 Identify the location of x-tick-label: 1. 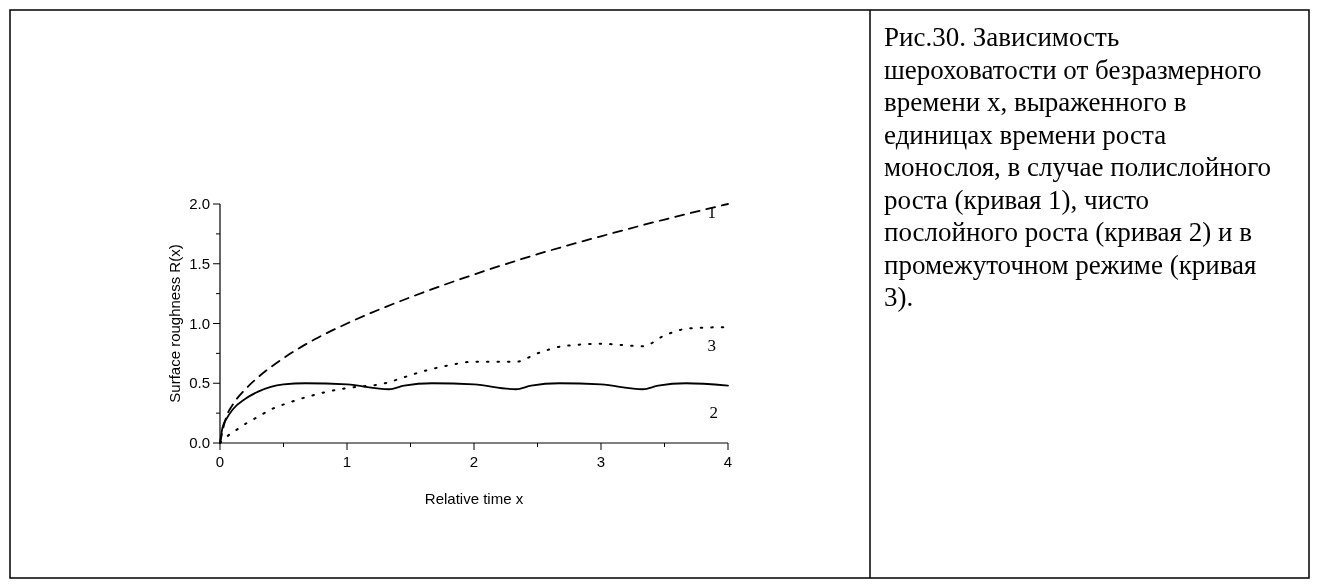
(347, 461).